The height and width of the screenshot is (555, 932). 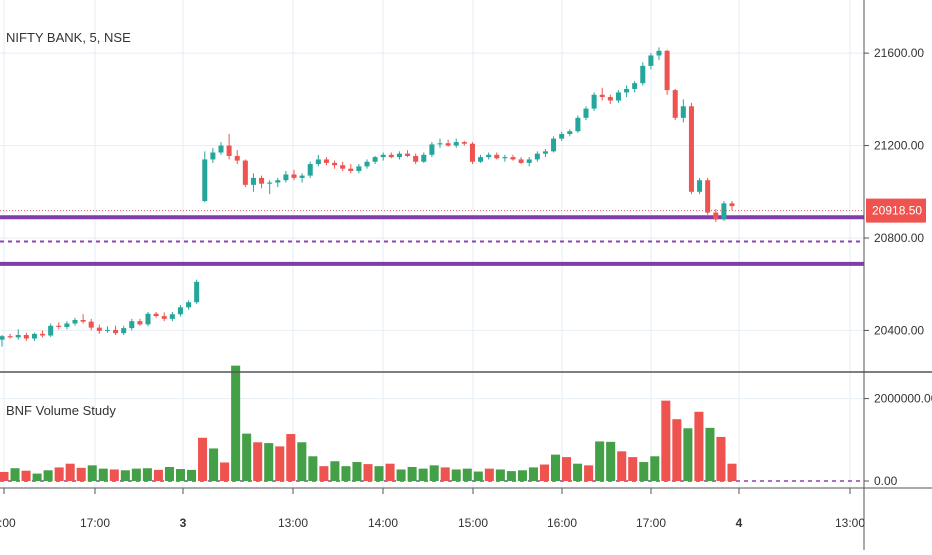 What do you see at coordinates (95, 523) in the screenshot?
I see `time-tick-label: 17:00` at bounding box center [95, 523].